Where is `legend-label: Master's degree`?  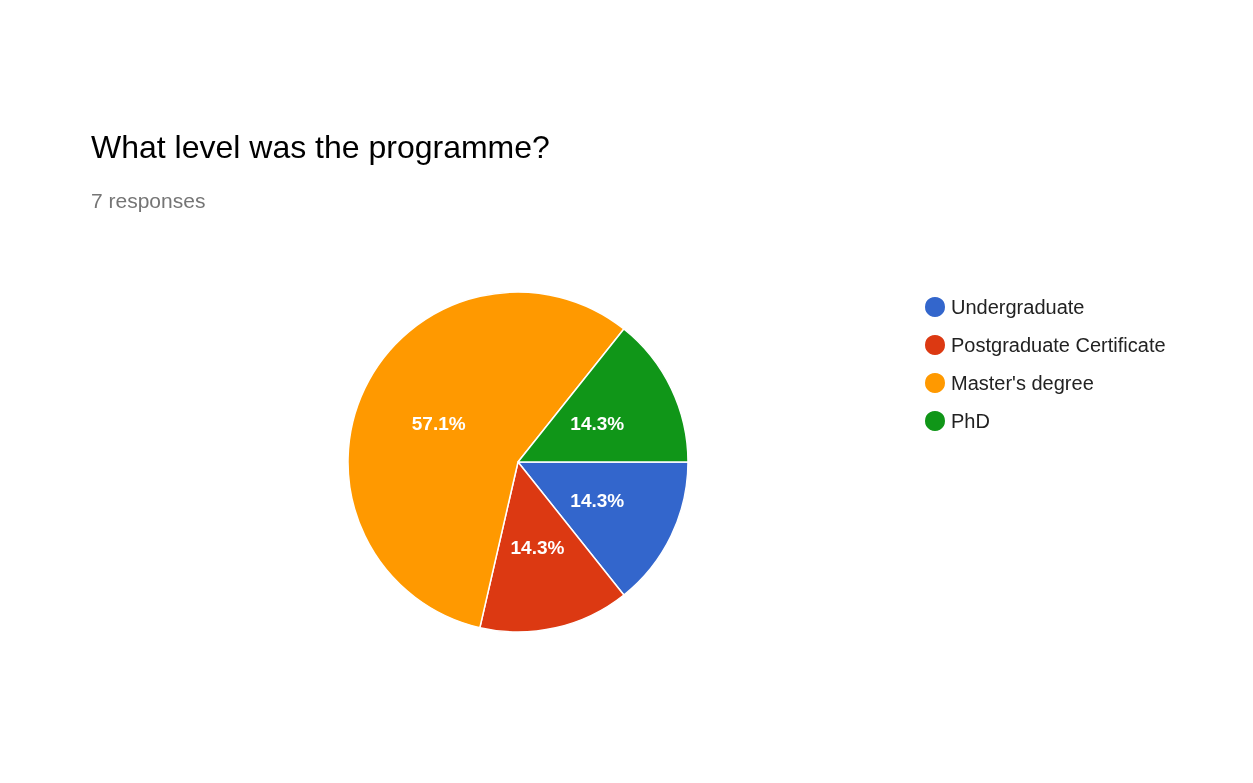
legend-label: Master's degree is located at coordinates (1022, 383).